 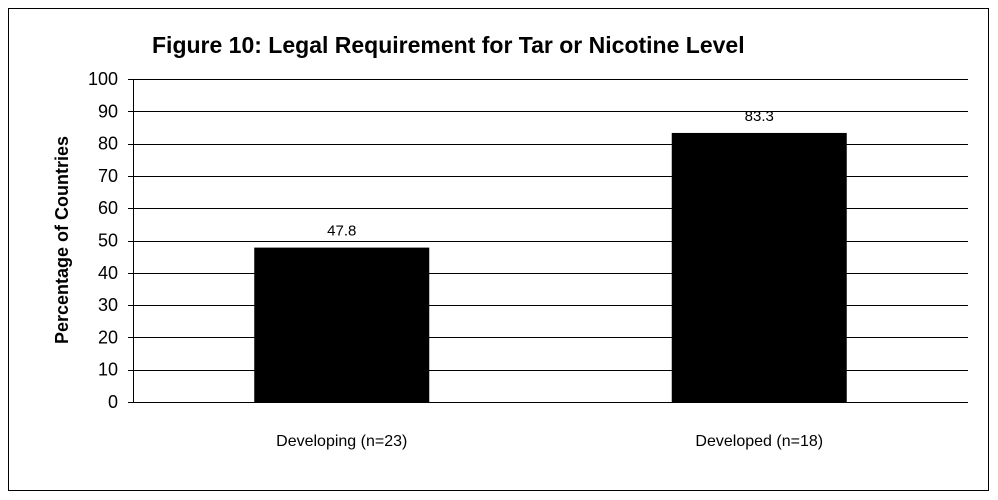 I want to click on y-axis-label: Percentage of Countries, so click(x=62, y=240).